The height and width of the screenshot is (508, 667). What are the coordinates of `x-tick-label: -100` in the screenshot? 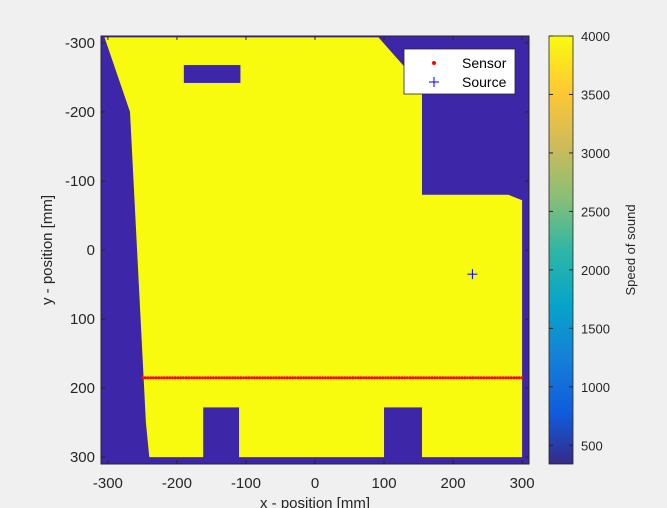 It's located at (246, 483).